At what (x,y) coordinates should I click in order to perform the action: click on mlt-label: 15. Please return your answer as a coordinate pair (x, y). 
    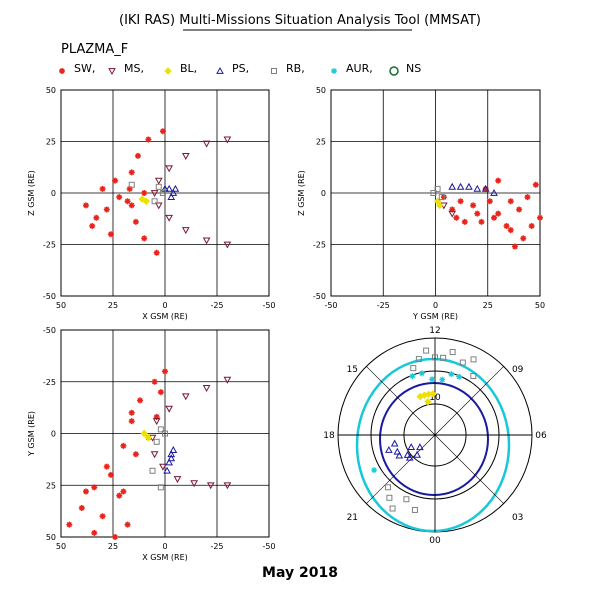
    Looking at the image, I should click on (352, 370).